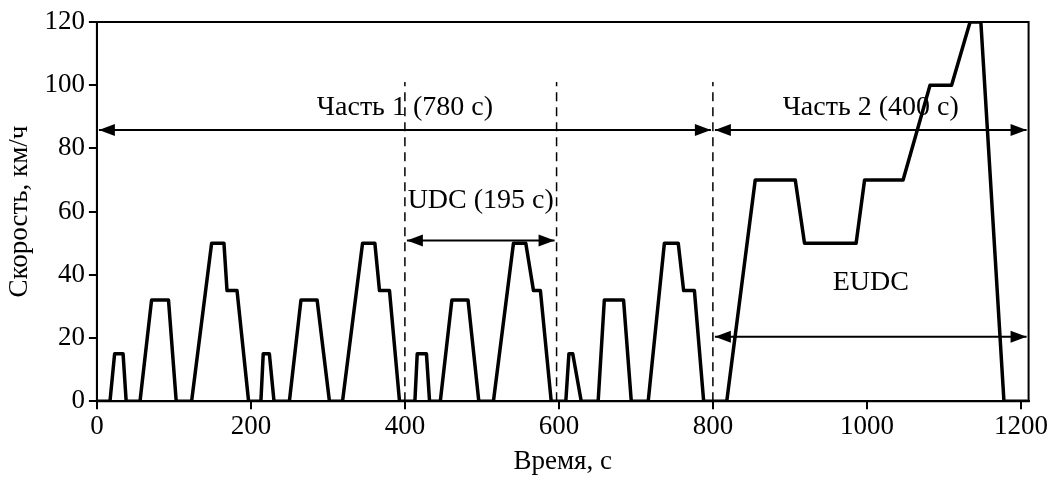 The width and height of the screenshot is (1050, 478). Describe the element at coordinates (71, 146) in the screenshot. I see `y-tick-label: 80` at that location.